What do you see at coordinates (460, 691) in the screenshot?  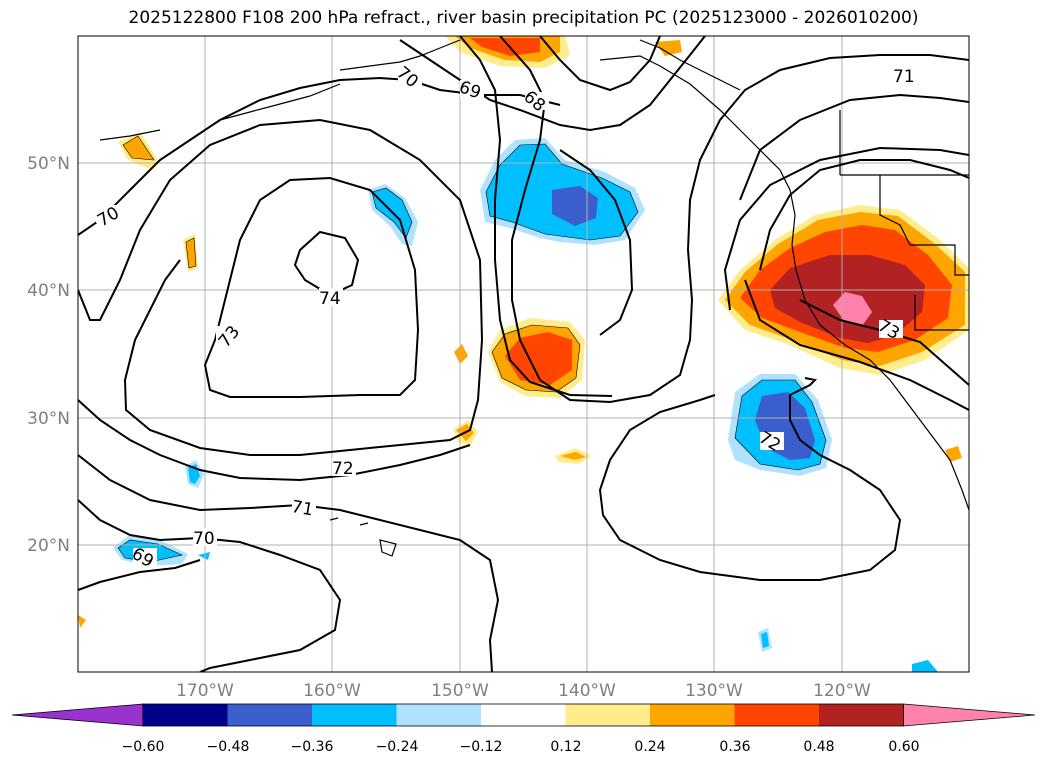 I see `lon-label-150w: 150°W` at bounding box center [460, 691].